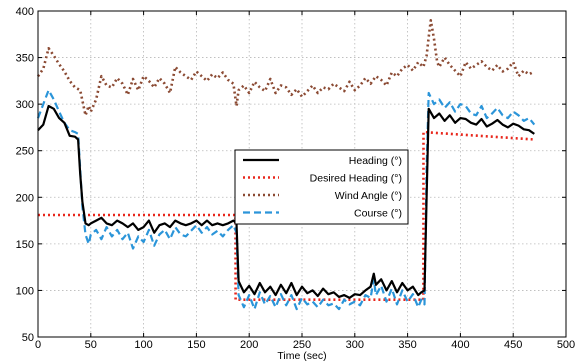 The width and height of the screenshot is (582, 361). I want to click on legend-box, so click(321, 187).